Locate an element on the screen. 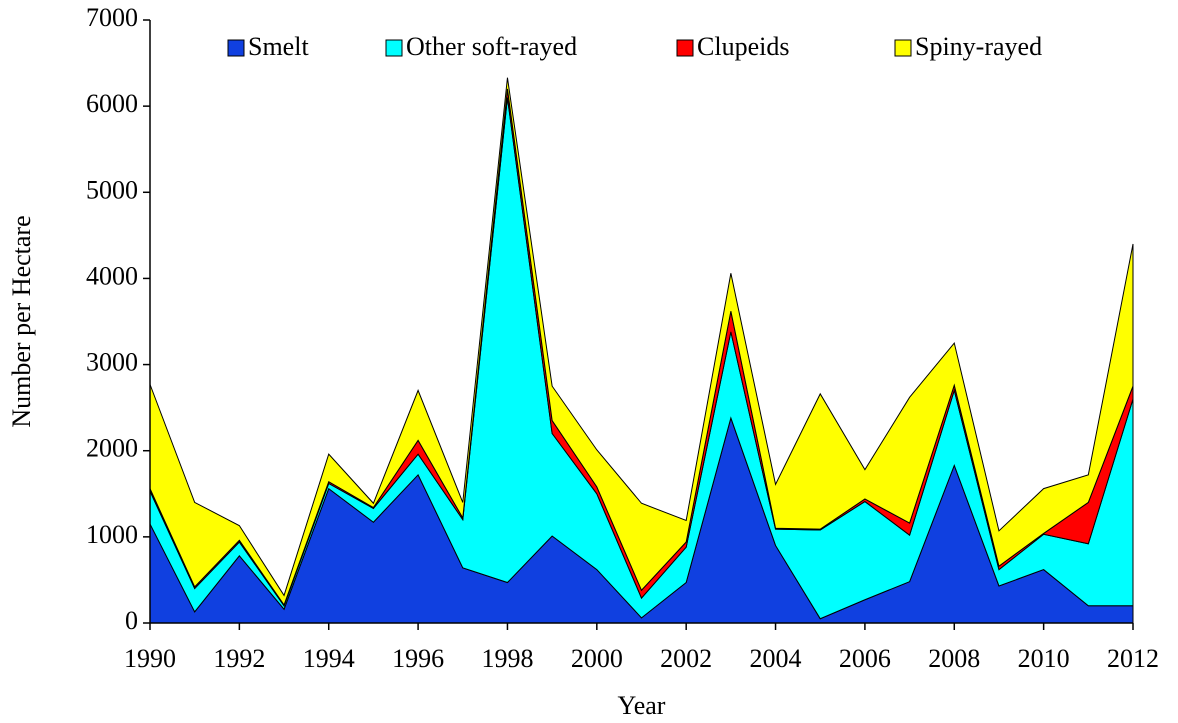 The height and width of the screenshot is (723, 1178). x-tick-label: 2012 is located at coordinates (1133, 658).